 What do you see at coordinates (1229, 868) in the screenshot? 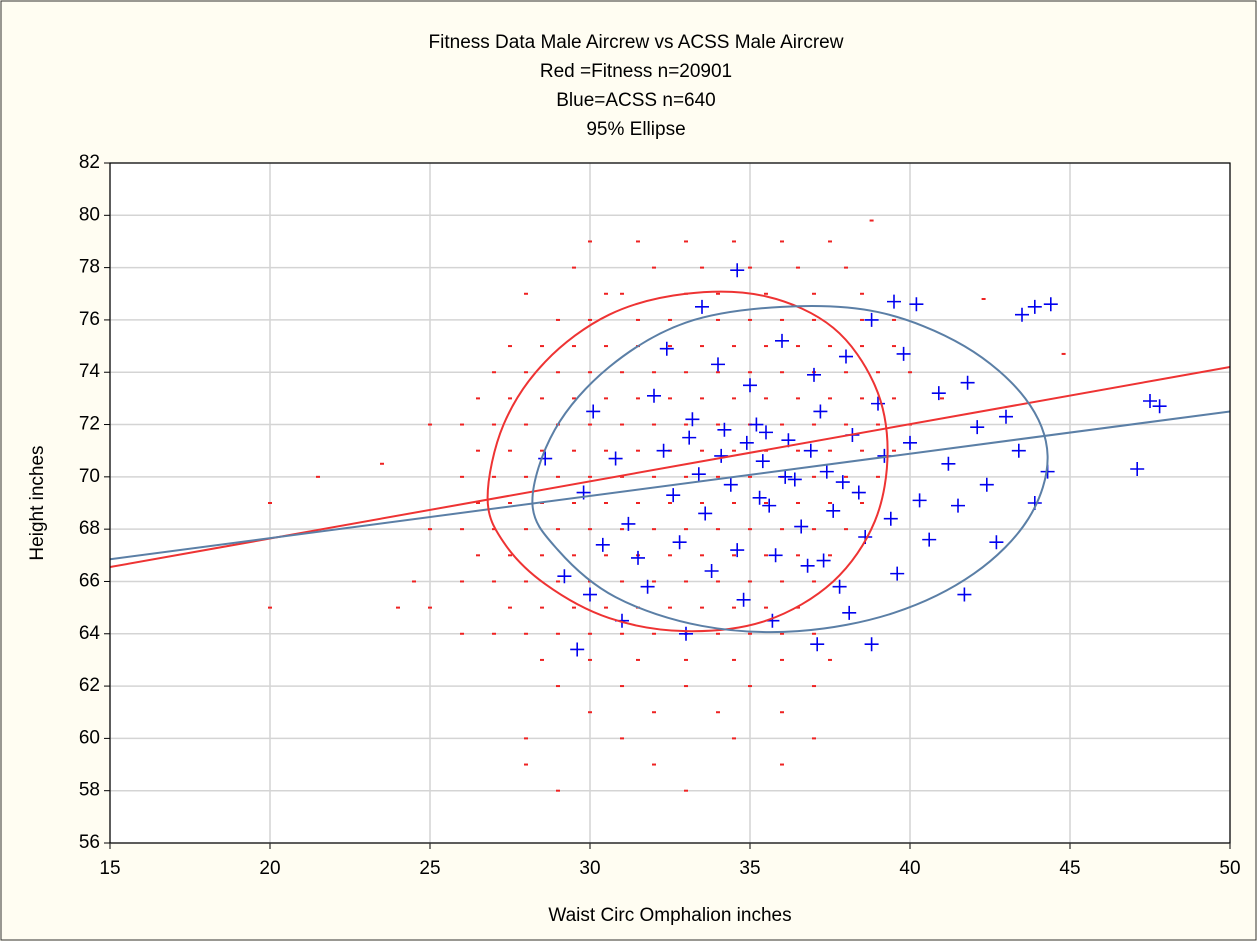
I see `x-tick-label: 50` at bounding box center [1229, 868].